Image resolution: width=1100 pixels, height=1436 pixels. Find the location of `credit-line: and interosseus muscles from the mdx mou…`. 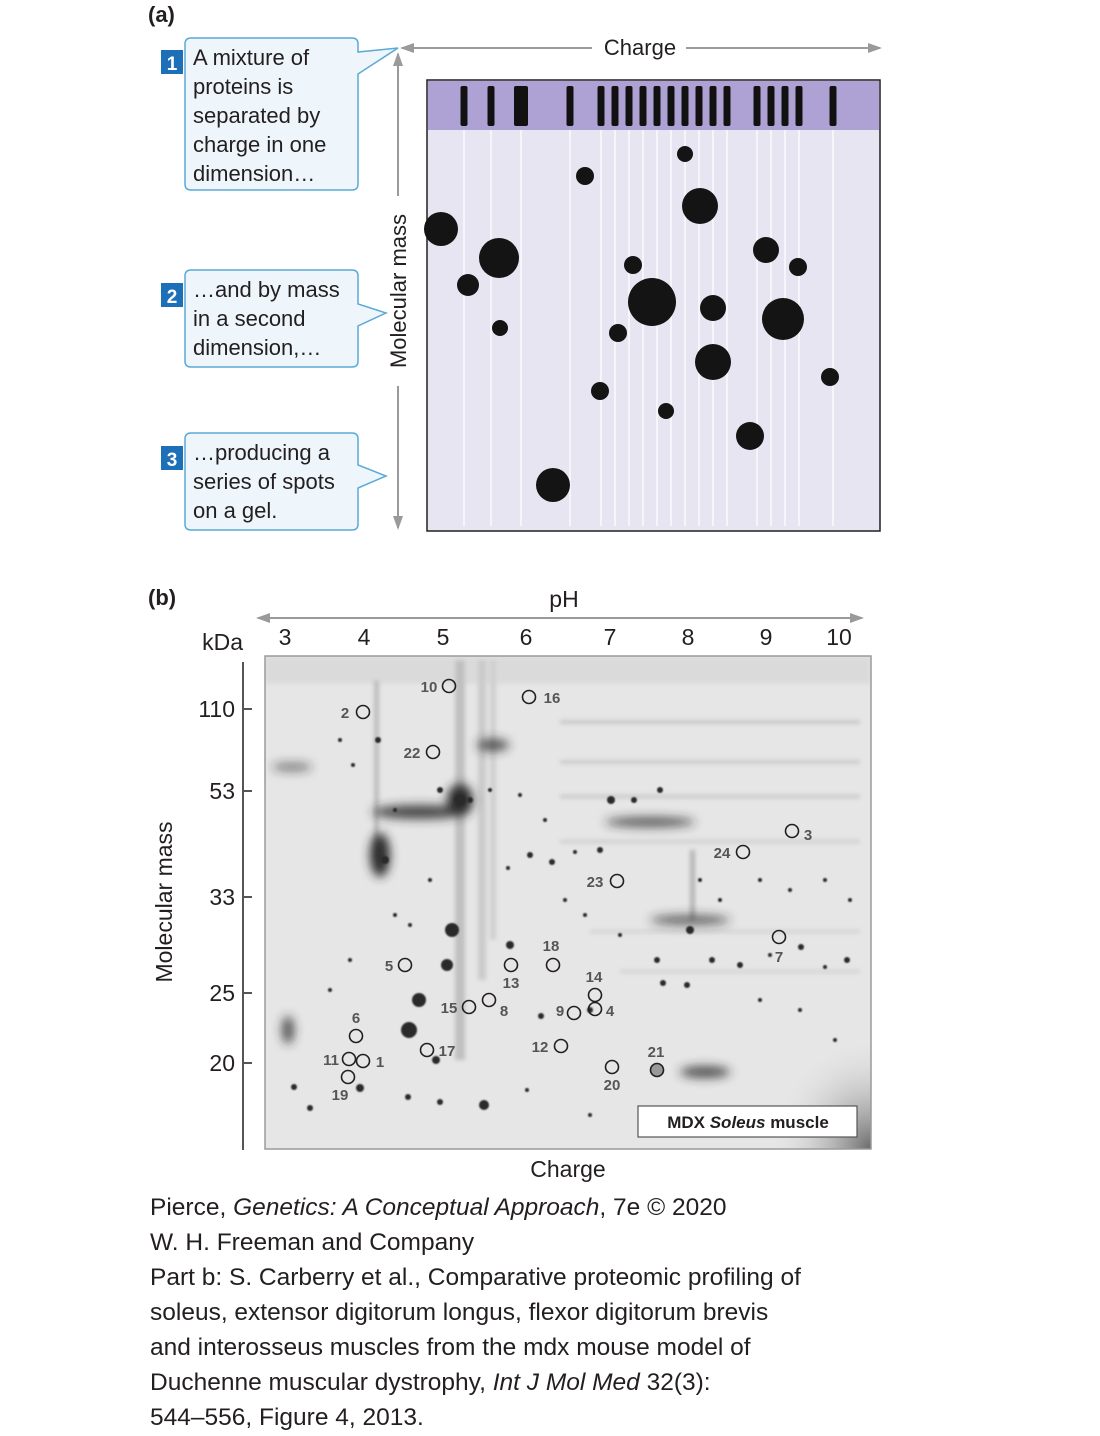

credit-line: and interosseus muscles from the mdx mou… is located at coordinates (450, 1347).